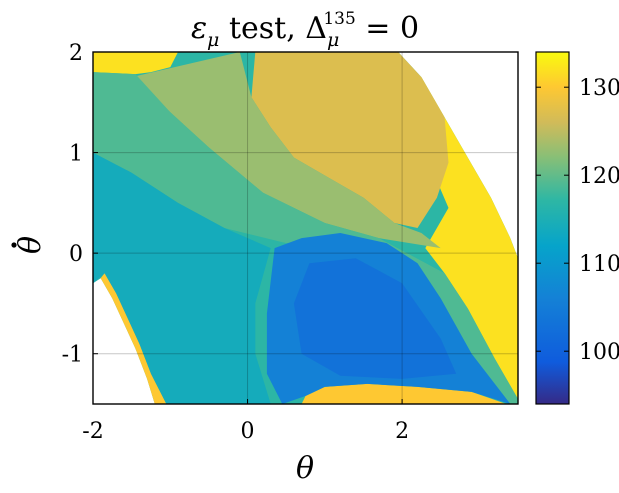  Describe the element at coordinates (182, 278) in the screenshot. I see `heatmap-region-teal-lower-left` at that location.